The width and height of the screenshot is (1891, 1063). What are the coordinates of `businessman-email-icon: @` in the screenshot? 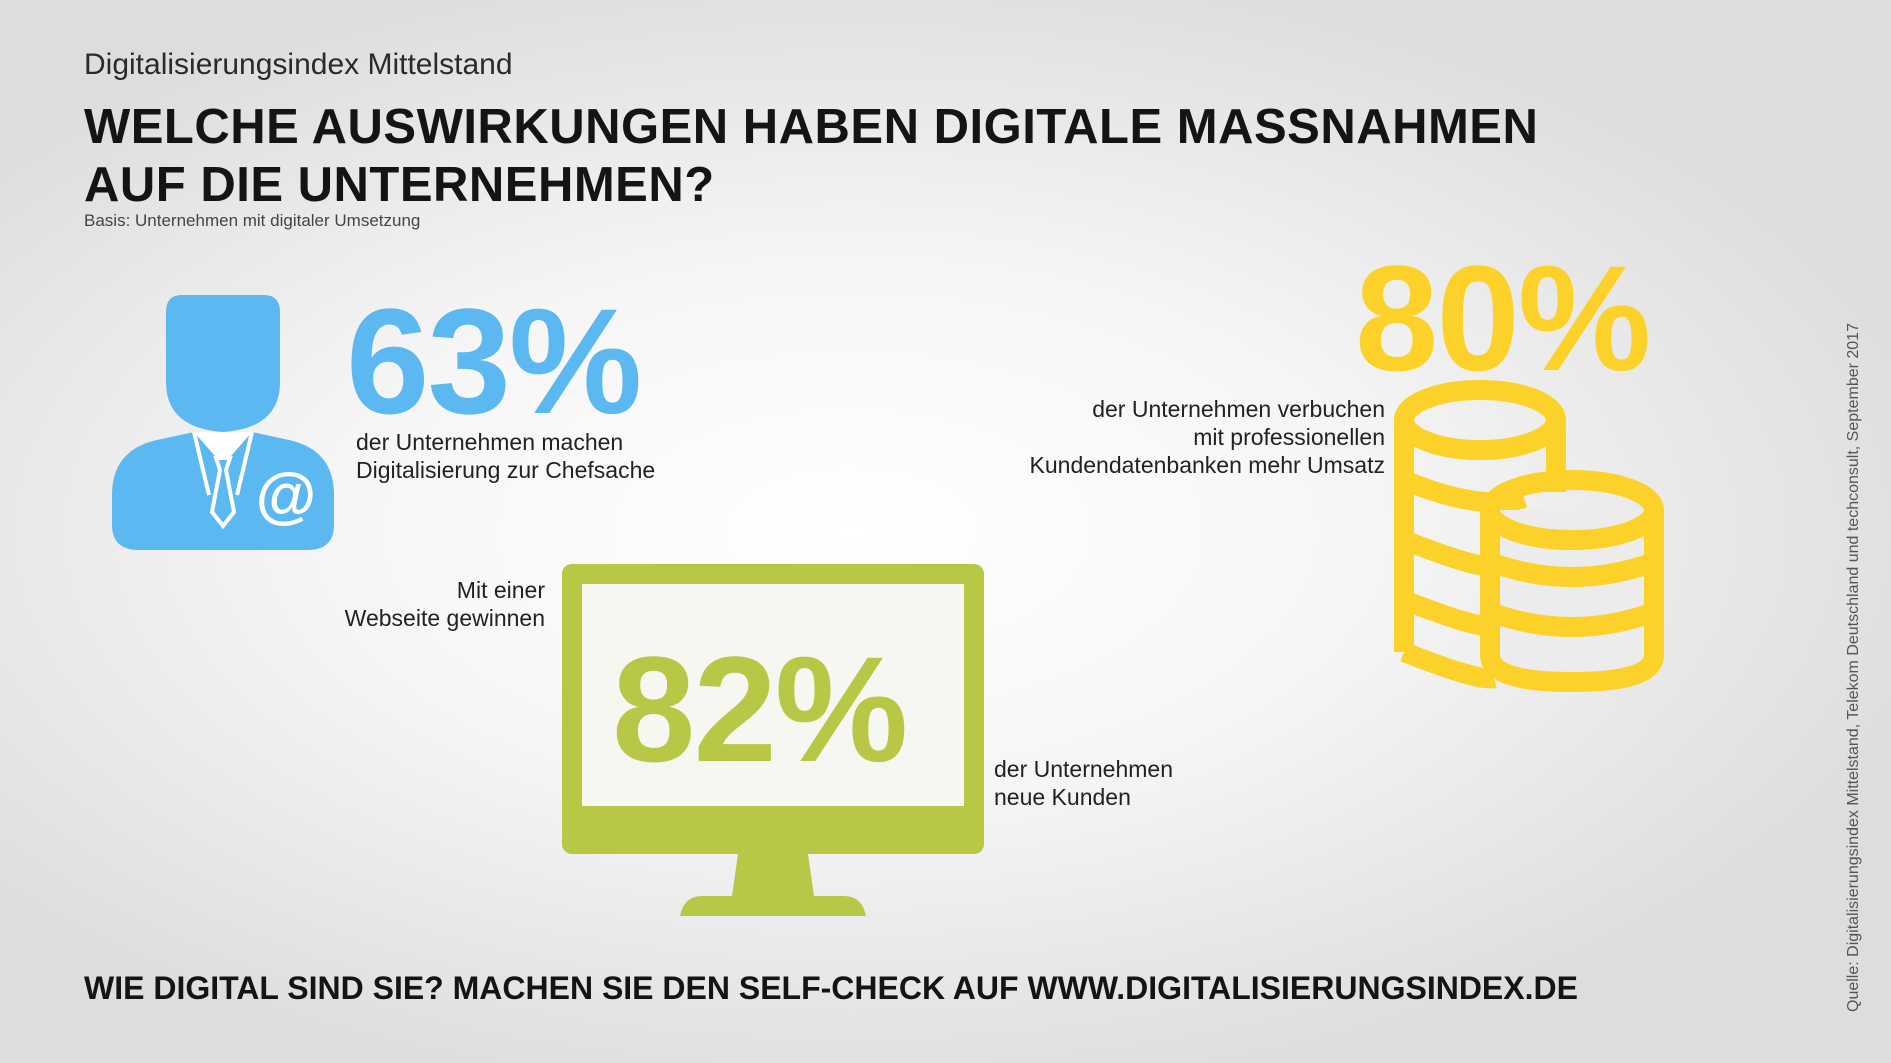 It's located at (223, 422).